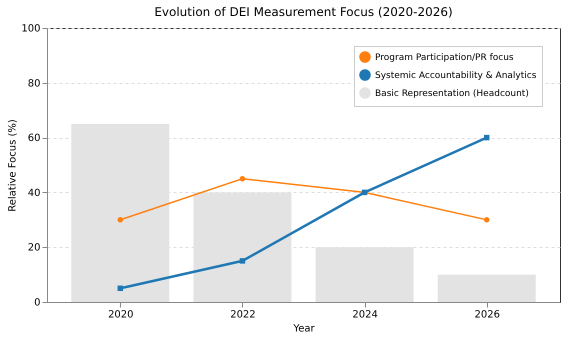  What do you see at coordinates (456, 76) in the screenshot?
I see `legend-label: Systemic Accountability & Analytics` at bounding box center [456, 76].